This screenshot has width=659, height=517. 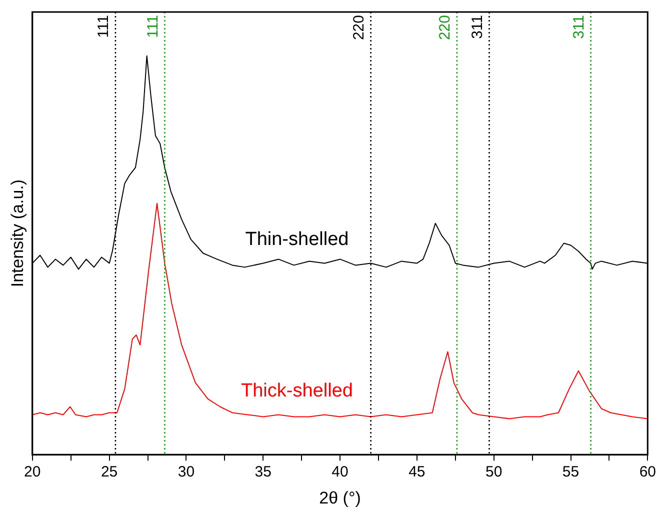 I want to click on x-tick-label: 20, so click(x=32, y=472).